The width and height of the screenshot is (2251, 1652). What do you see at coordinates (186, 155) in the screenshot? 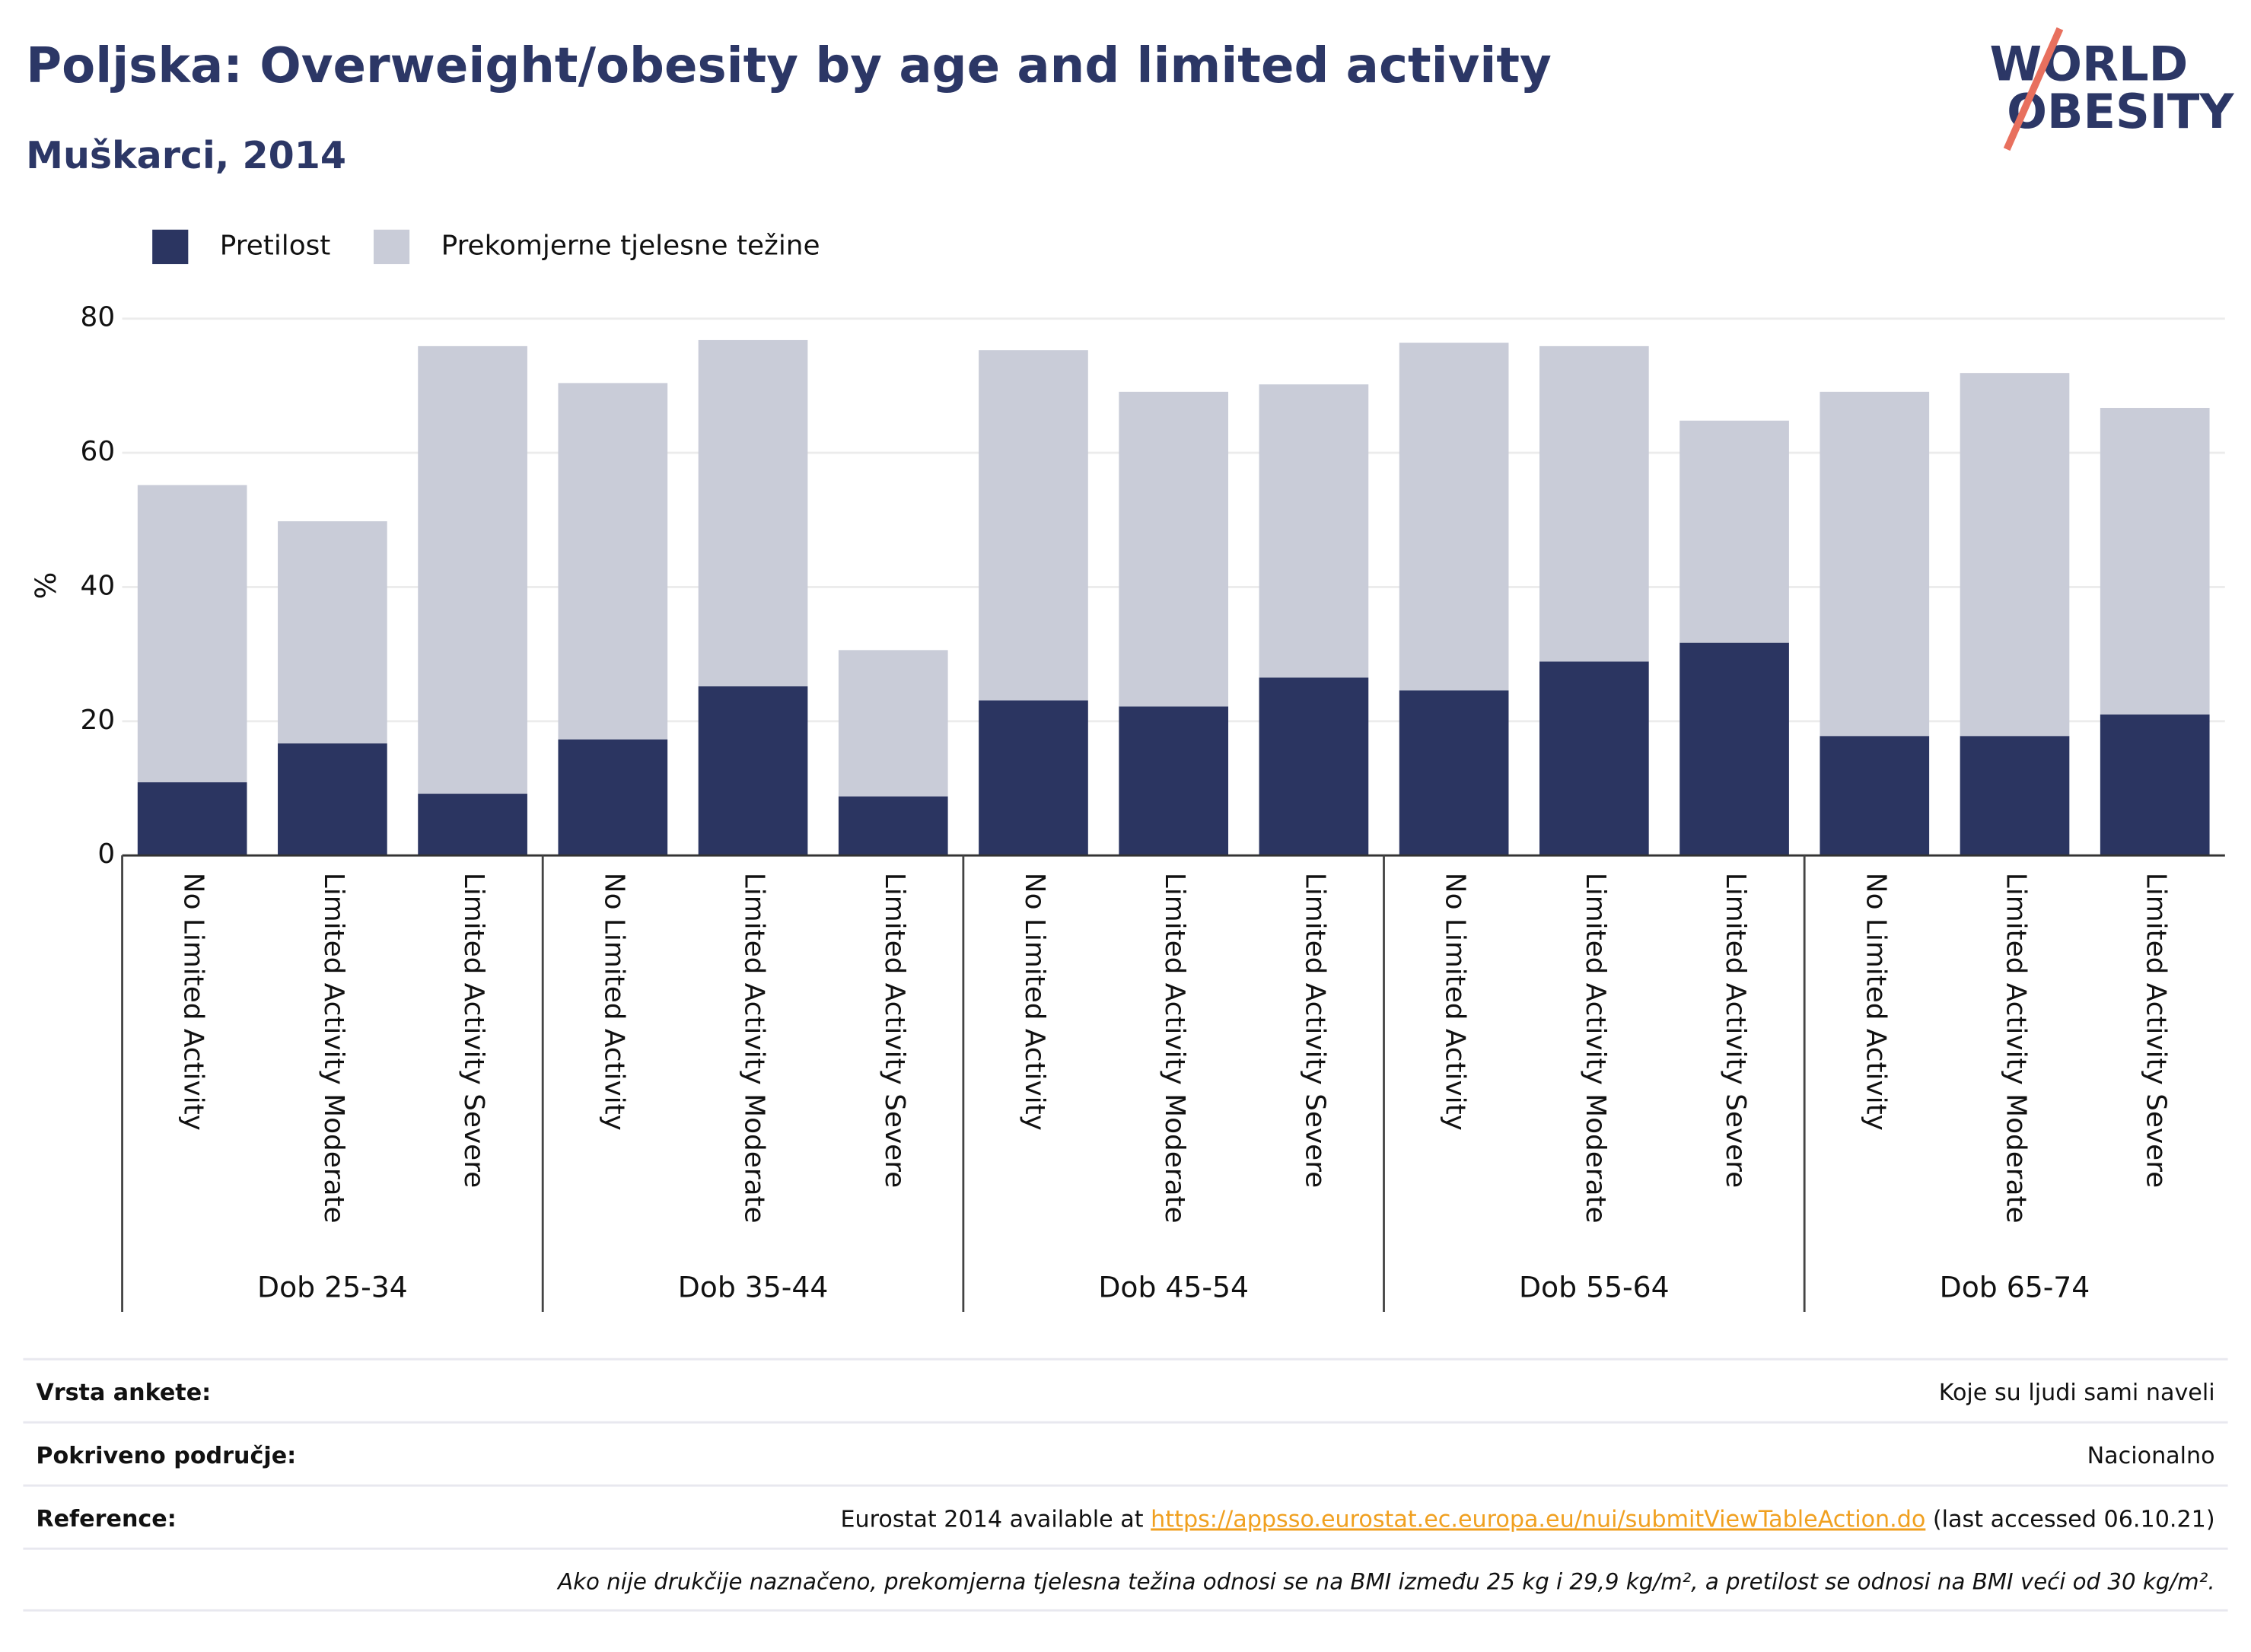
I see `chart-subtitle: Muškarci, 2014` at bounding box center [186, 155].